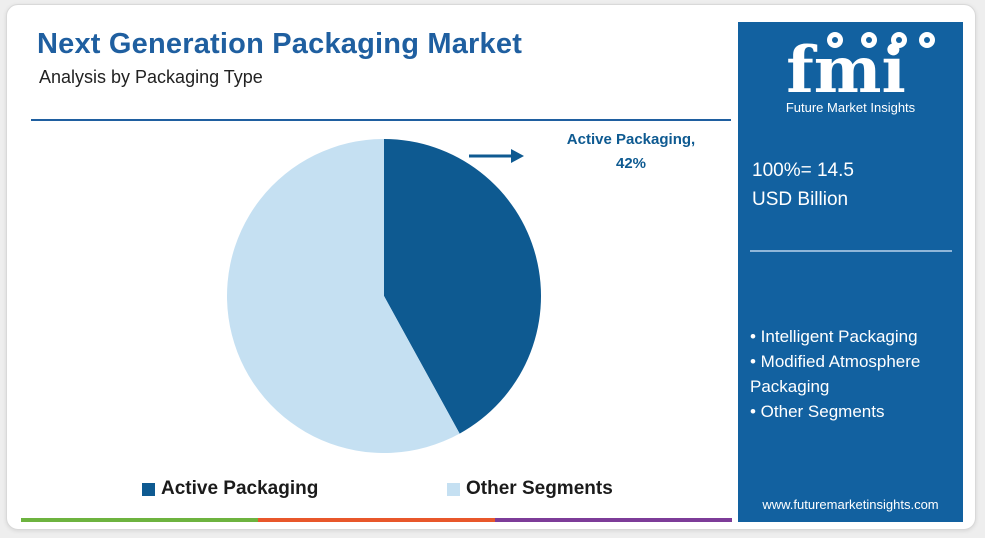  Describe the element at coordinates (453, 489) in the screenshot. I see `legend-swatch-other` at that location.